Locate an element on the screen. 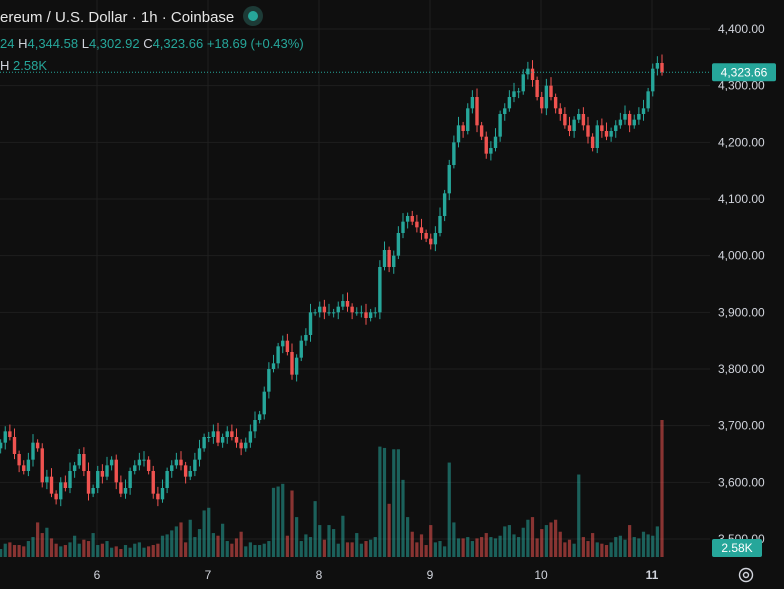 This screenshot has width=784, height=589. symbol-legend: ereum / U.S. Dollar · 1h · Coinbase is located at coordinates (129, 17).